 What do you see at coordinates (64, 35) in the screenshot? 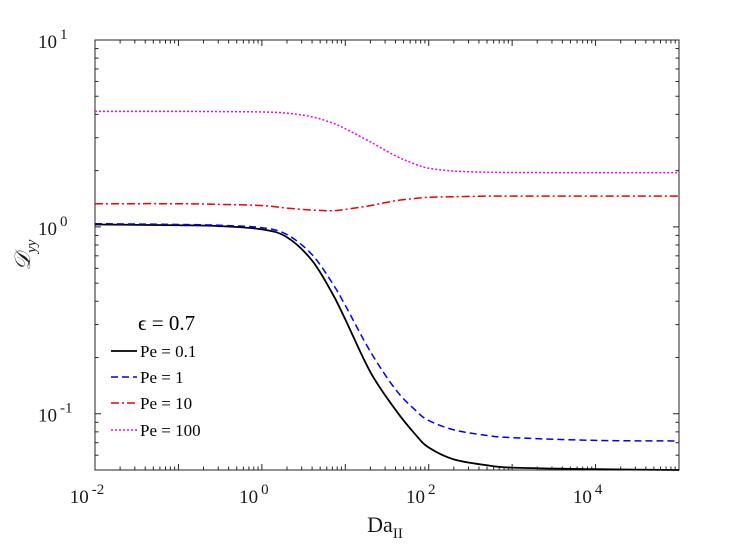
I see `y-tick-label-exponent: 1` at bounding box center [64, 35].